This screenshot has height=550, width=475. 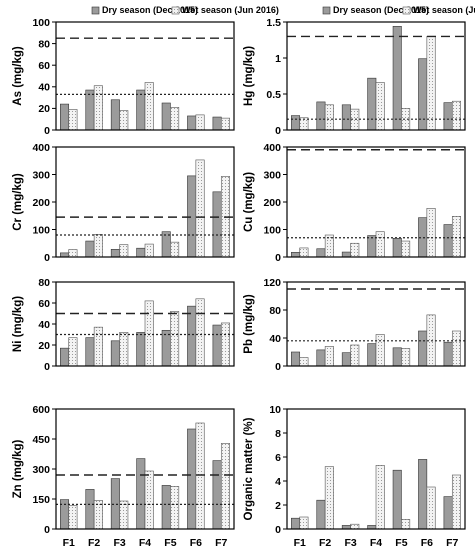 What do you see at coordinates (249, 324) in the screenshot?
I see `y-axis-label: Pb (mg/kg)` at bounding box center [249, 324].